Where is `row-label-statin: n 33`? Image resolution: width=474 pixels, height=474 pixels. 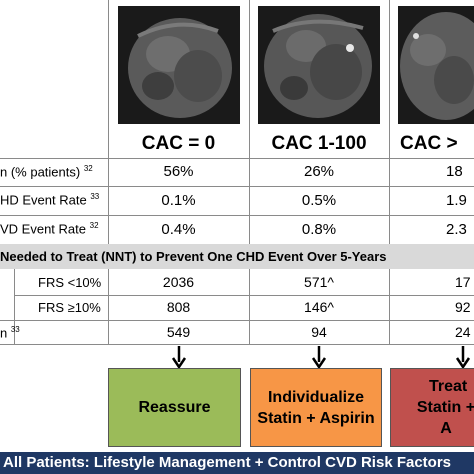 row-label-statin: n 33 is located at coordinates (10, 333).